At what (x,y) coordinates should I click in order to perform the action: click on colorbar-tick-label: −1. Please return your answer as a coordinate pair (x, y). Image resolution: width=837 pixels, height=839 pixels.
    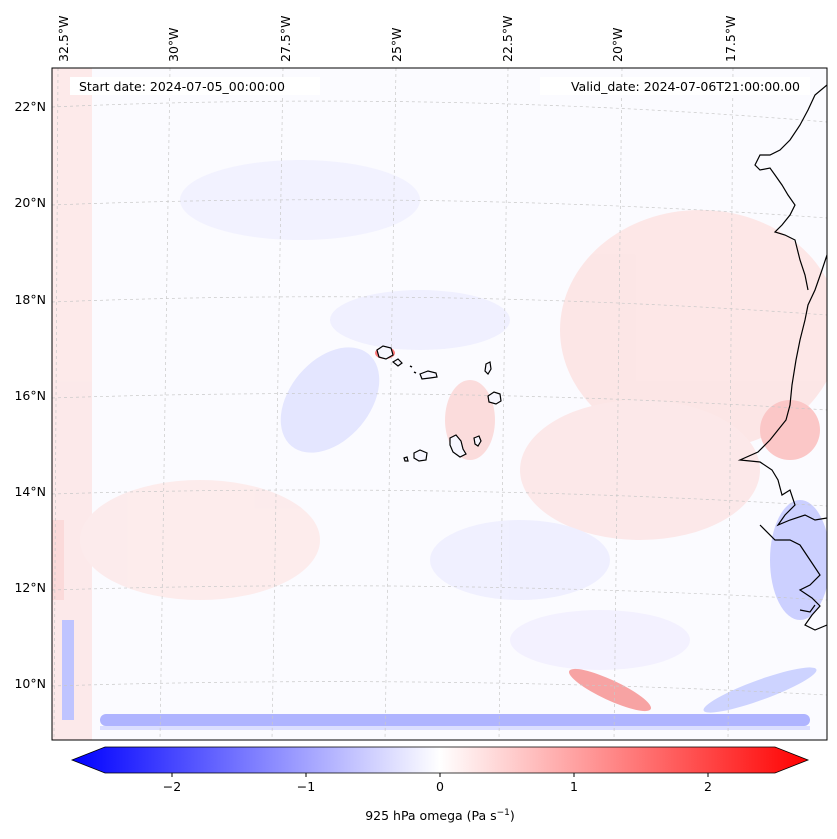
    Looking at the image, I should click on (306, 786).